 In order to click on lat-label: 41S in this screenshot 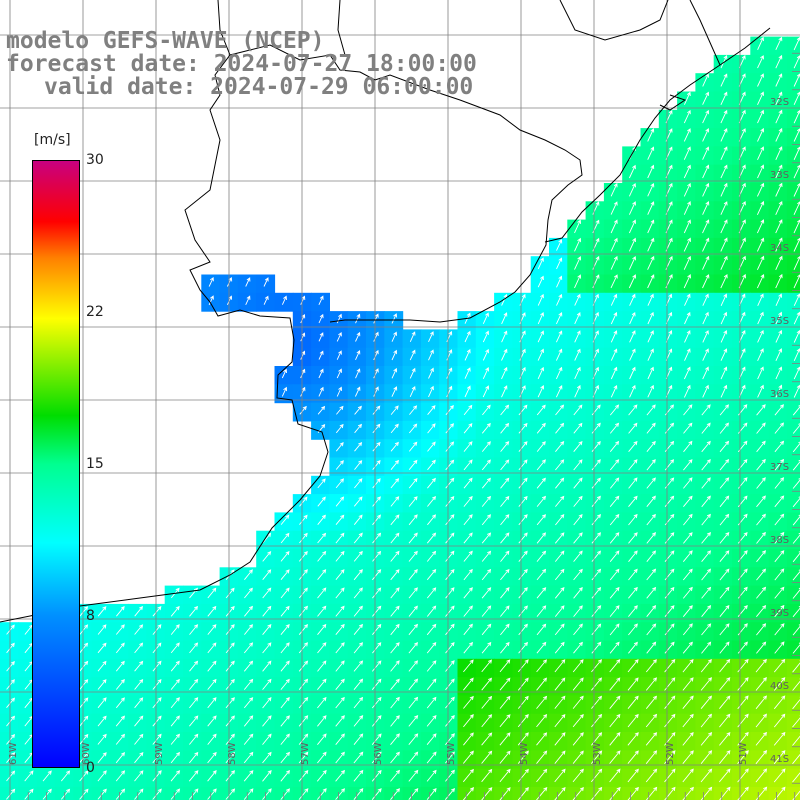, I will do `click(779, 759)`.